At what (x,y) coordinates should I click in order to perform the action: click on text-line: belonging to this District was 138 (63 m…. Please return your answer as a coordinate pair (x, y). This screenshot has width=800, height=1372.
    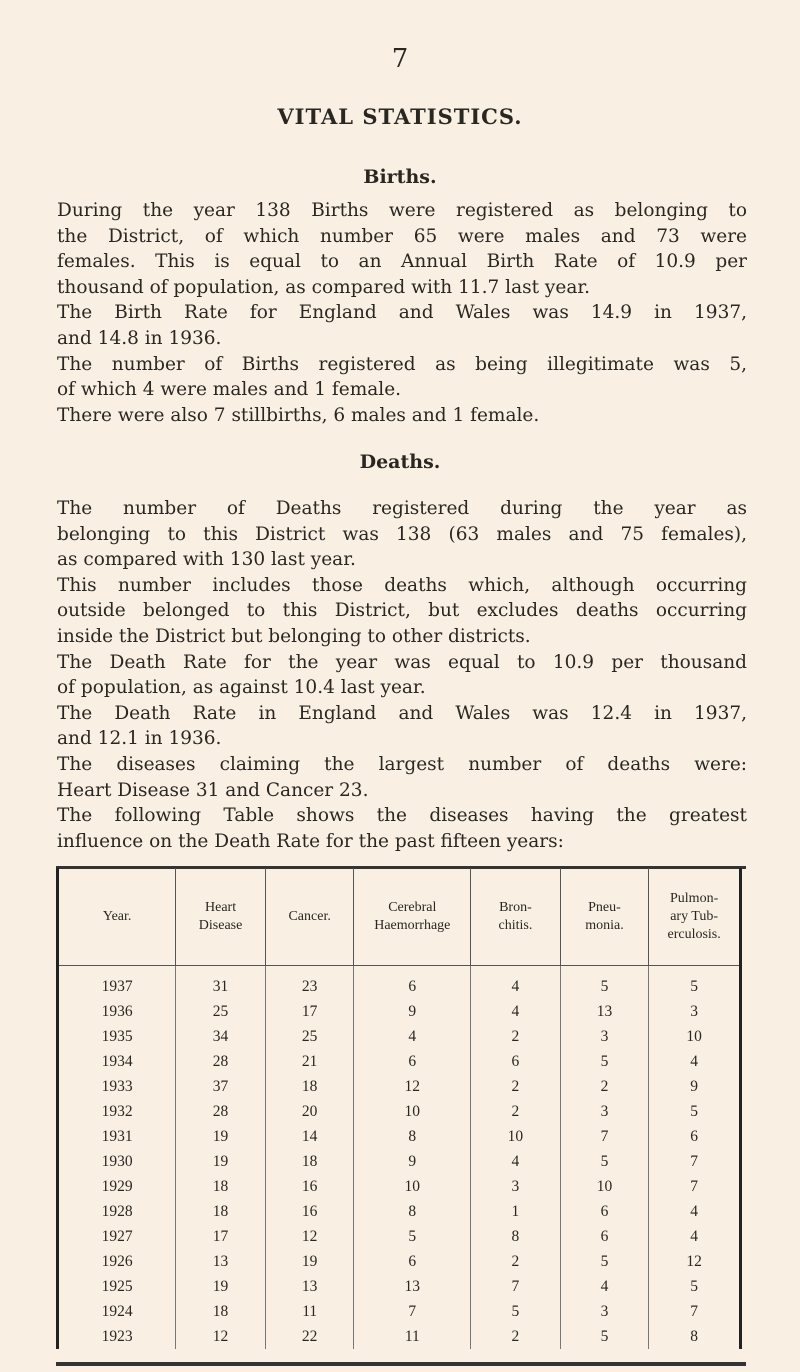
    Looking at the image, I should click on (402, 534).